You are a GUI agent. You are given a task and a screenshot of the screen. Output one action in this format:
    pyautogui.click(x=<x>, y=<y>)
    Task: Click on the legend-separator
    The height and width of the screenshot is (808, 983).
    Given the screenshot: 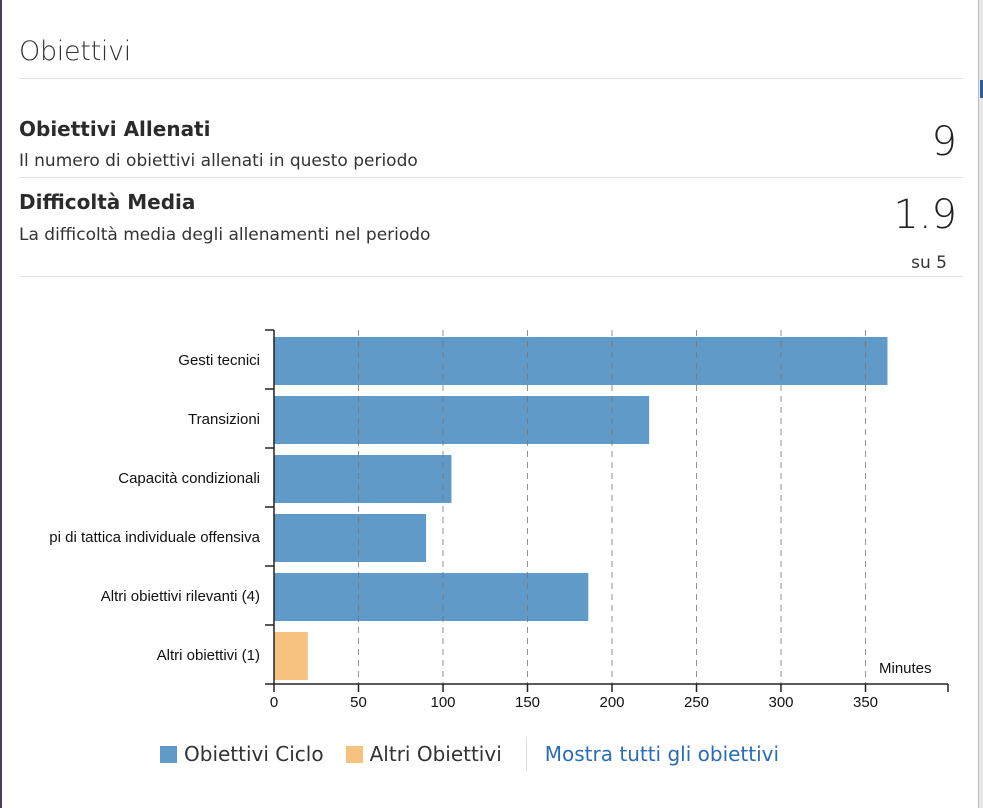 What is the action you would take?
    pyautogui.click(x=526, y=754)
    